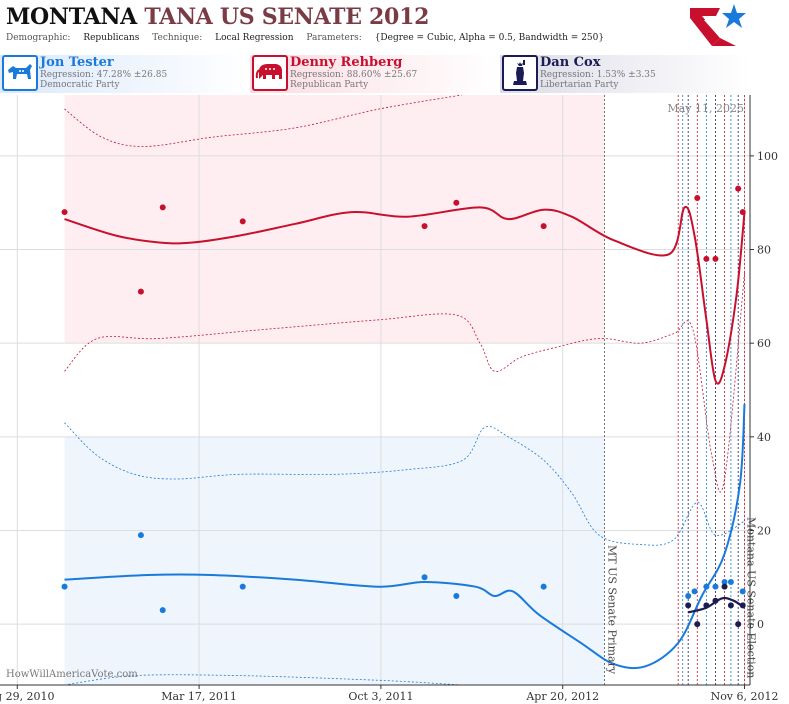  I want to click on candidate-party: Republican Party, so click(329, 85).